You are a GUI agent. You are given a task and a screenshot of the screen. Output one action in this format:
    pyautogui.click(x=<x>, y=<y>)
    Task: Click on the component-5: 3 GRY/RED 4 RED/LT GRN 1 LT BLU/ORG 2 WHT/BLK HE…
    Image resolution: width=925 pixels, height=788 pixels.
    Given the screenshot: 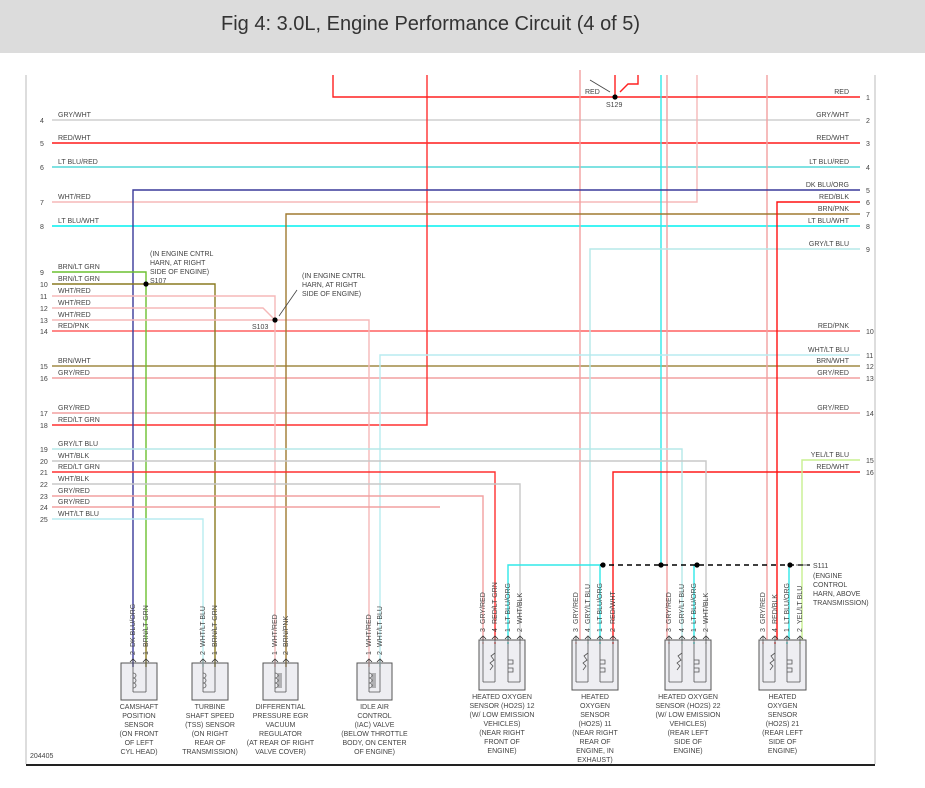 What is the action you would take?
    pyautogui.click(x=502, y=668)
    